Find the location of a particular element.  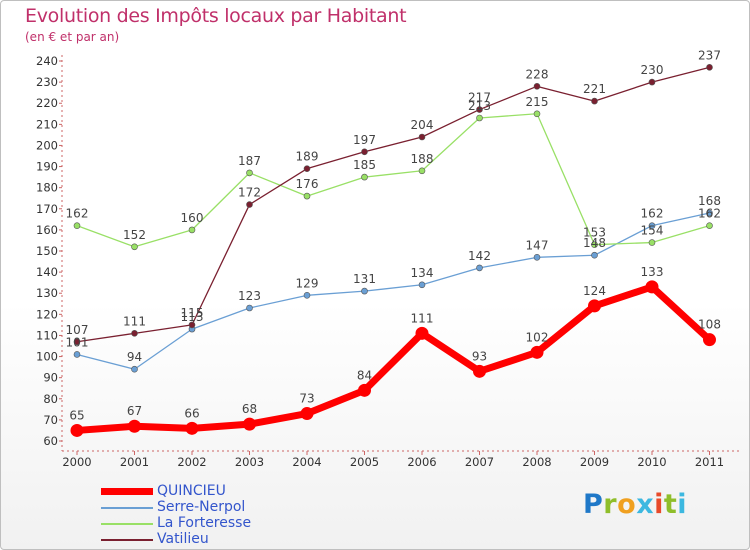

y-tick-label: 180 is located at coordinates (47, 188).